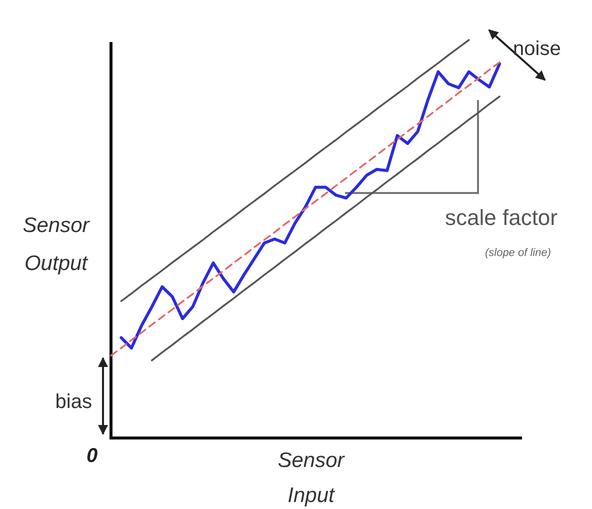 The width and height of the screenshot is (592, 509). What do you see at coordinates (312, 478) in the screenshot?
I see `x-axis-title: Sensor Input` at bounding box center [312, 478].